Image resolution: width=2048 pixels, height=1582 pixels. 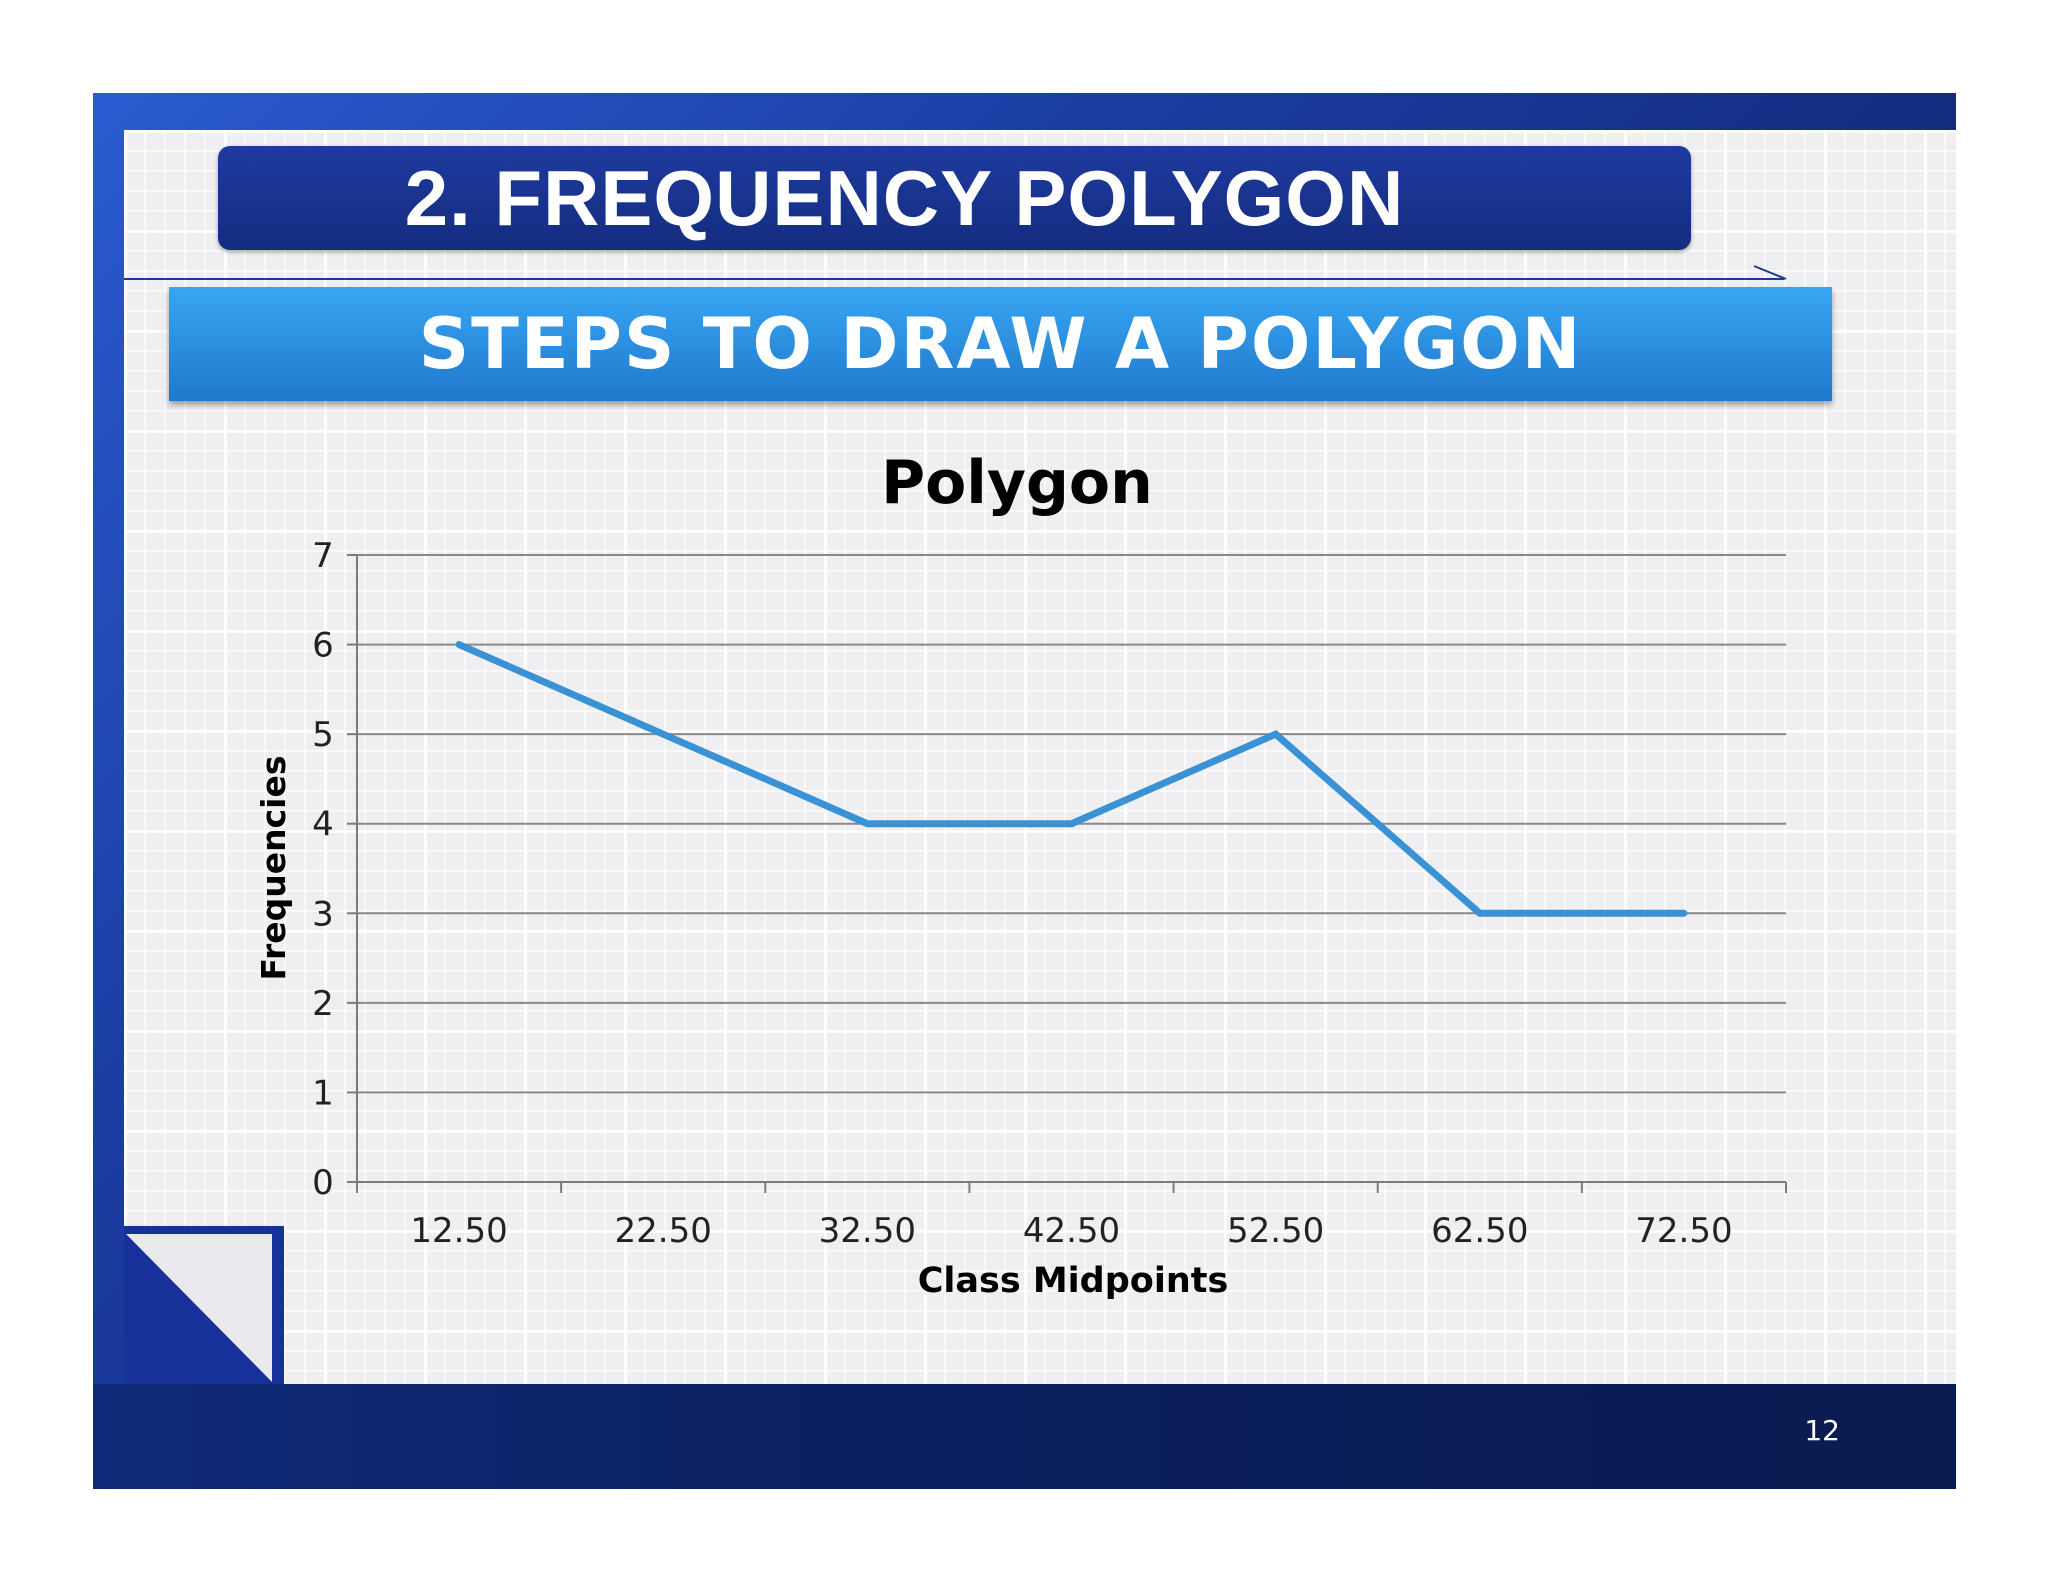 What do you see at coordinates (273, 868) in the screenshot?
I see `y-axis-label: Frequencies` at bounding box center [273, 868].